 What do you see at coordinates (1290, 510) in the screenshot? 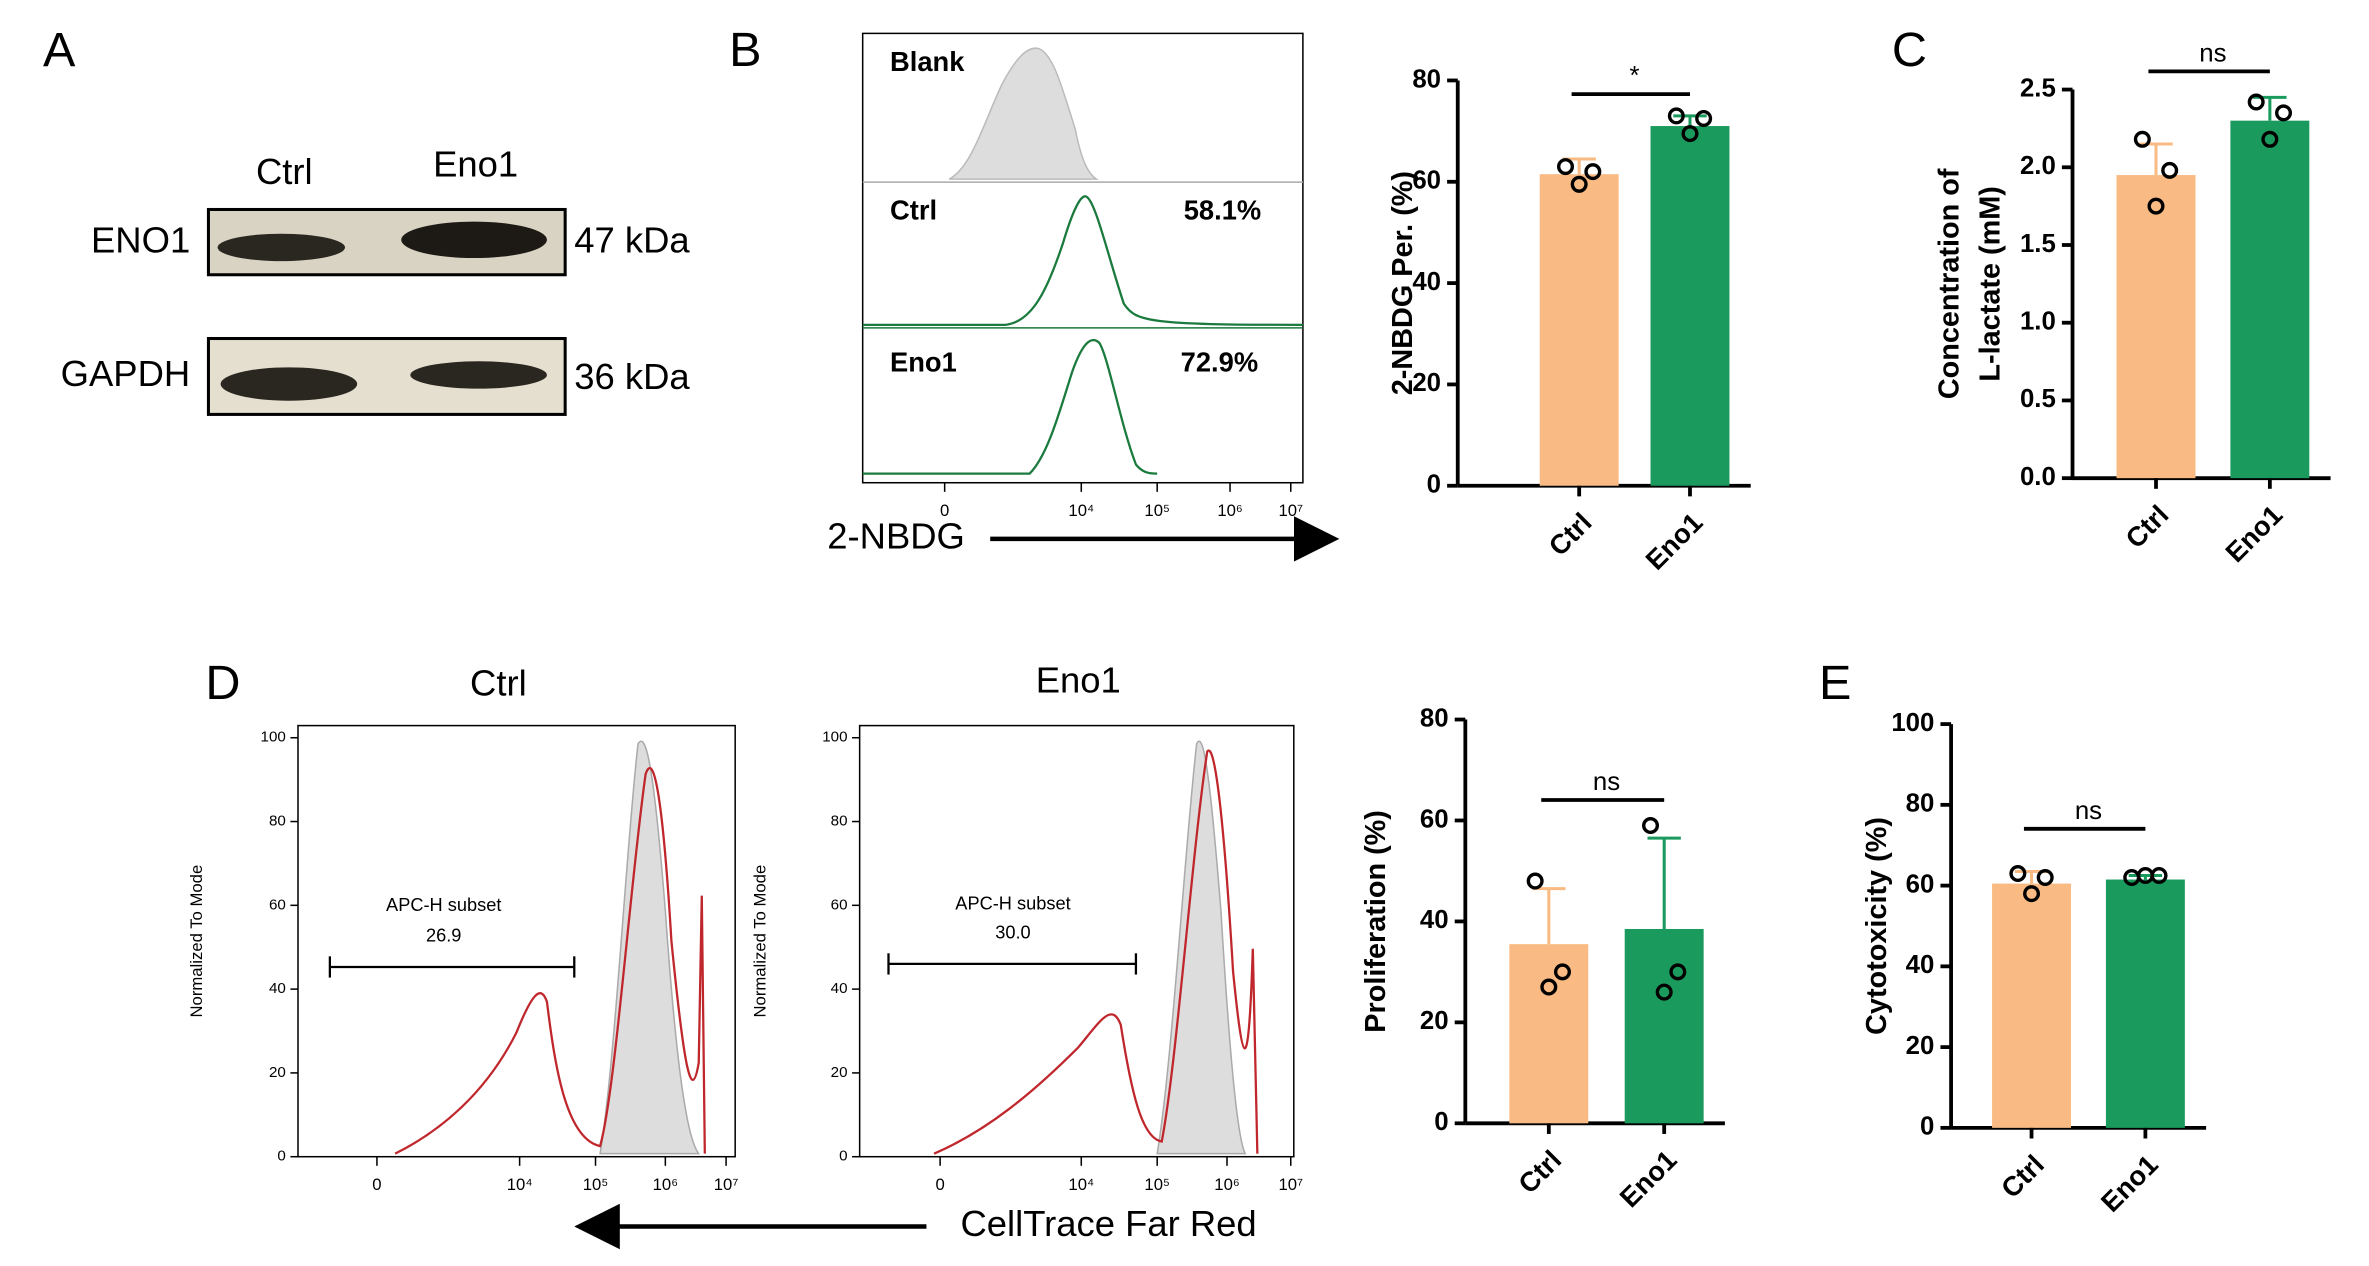
I see `x-tick-label: 10⁷` at bounding box center [1290, 510].